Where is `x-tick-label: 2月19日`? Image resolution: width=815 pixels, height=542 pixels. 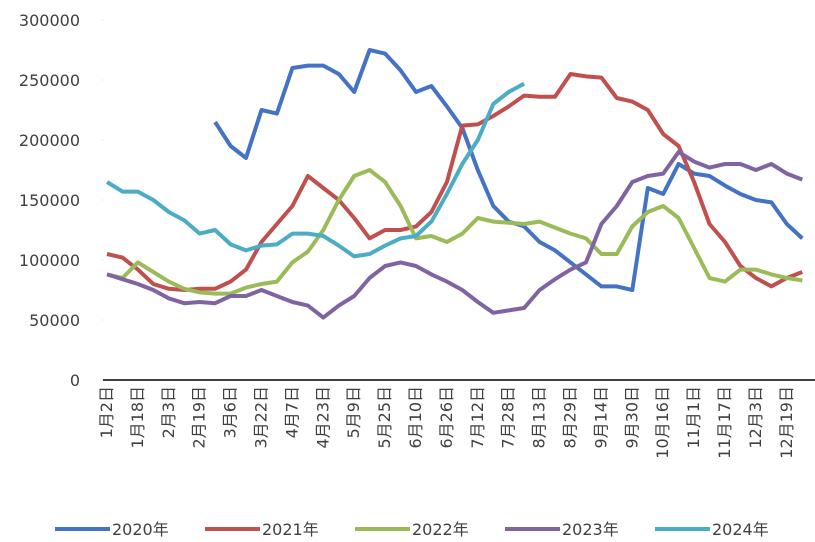 x-tick-label: 2月19日 is located at coordinates (199, 417).